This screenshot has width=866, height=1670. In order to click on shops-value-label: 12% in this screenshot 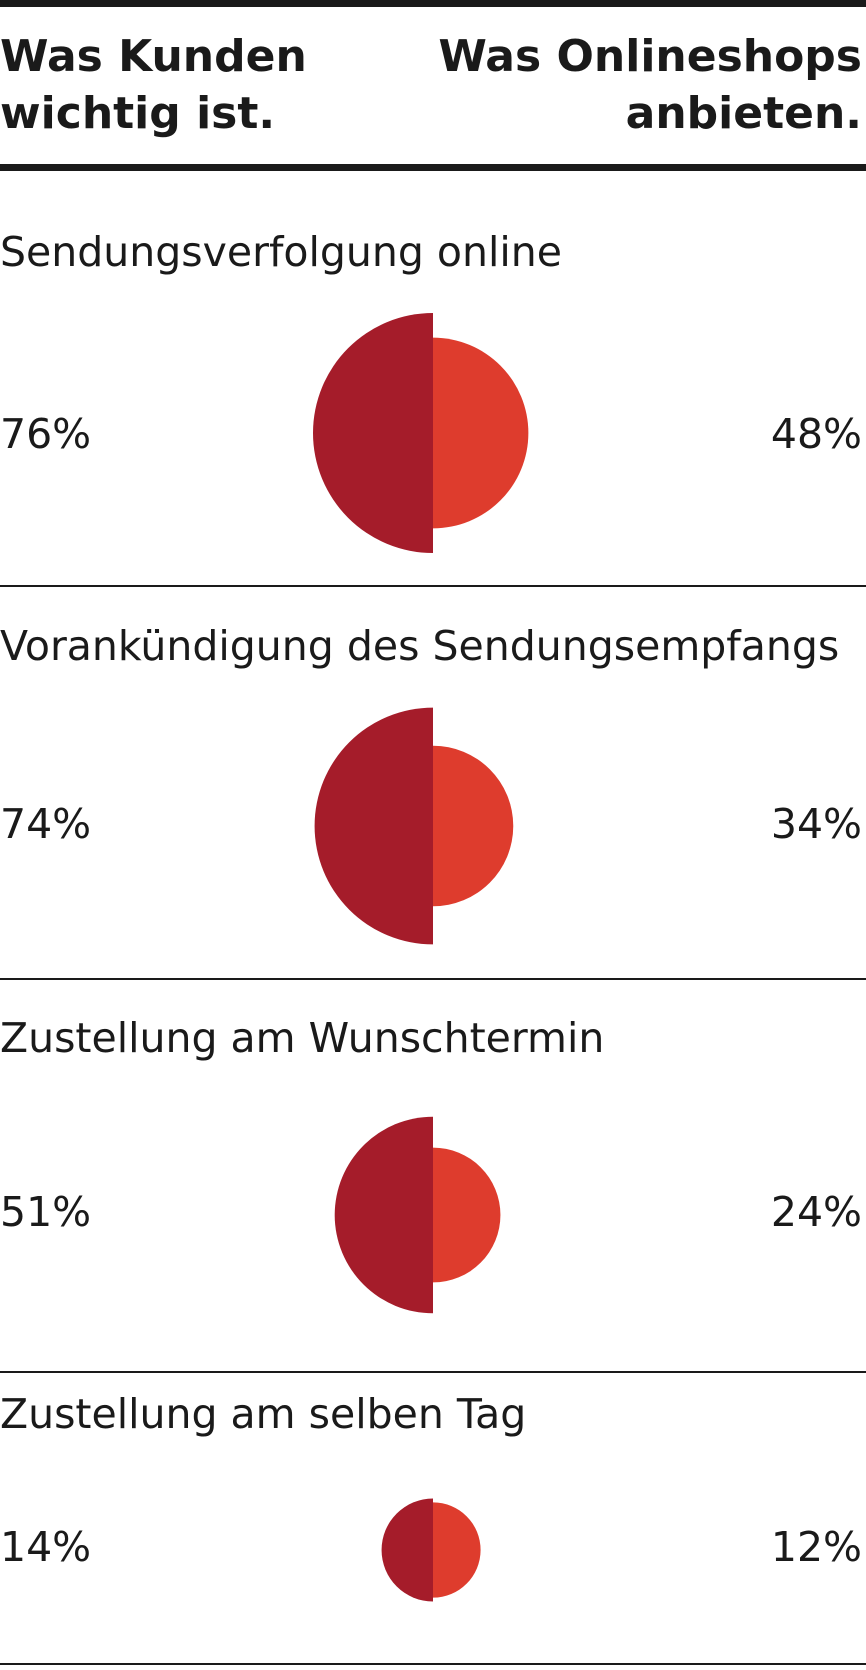, I will do `click(816, 1547)`.